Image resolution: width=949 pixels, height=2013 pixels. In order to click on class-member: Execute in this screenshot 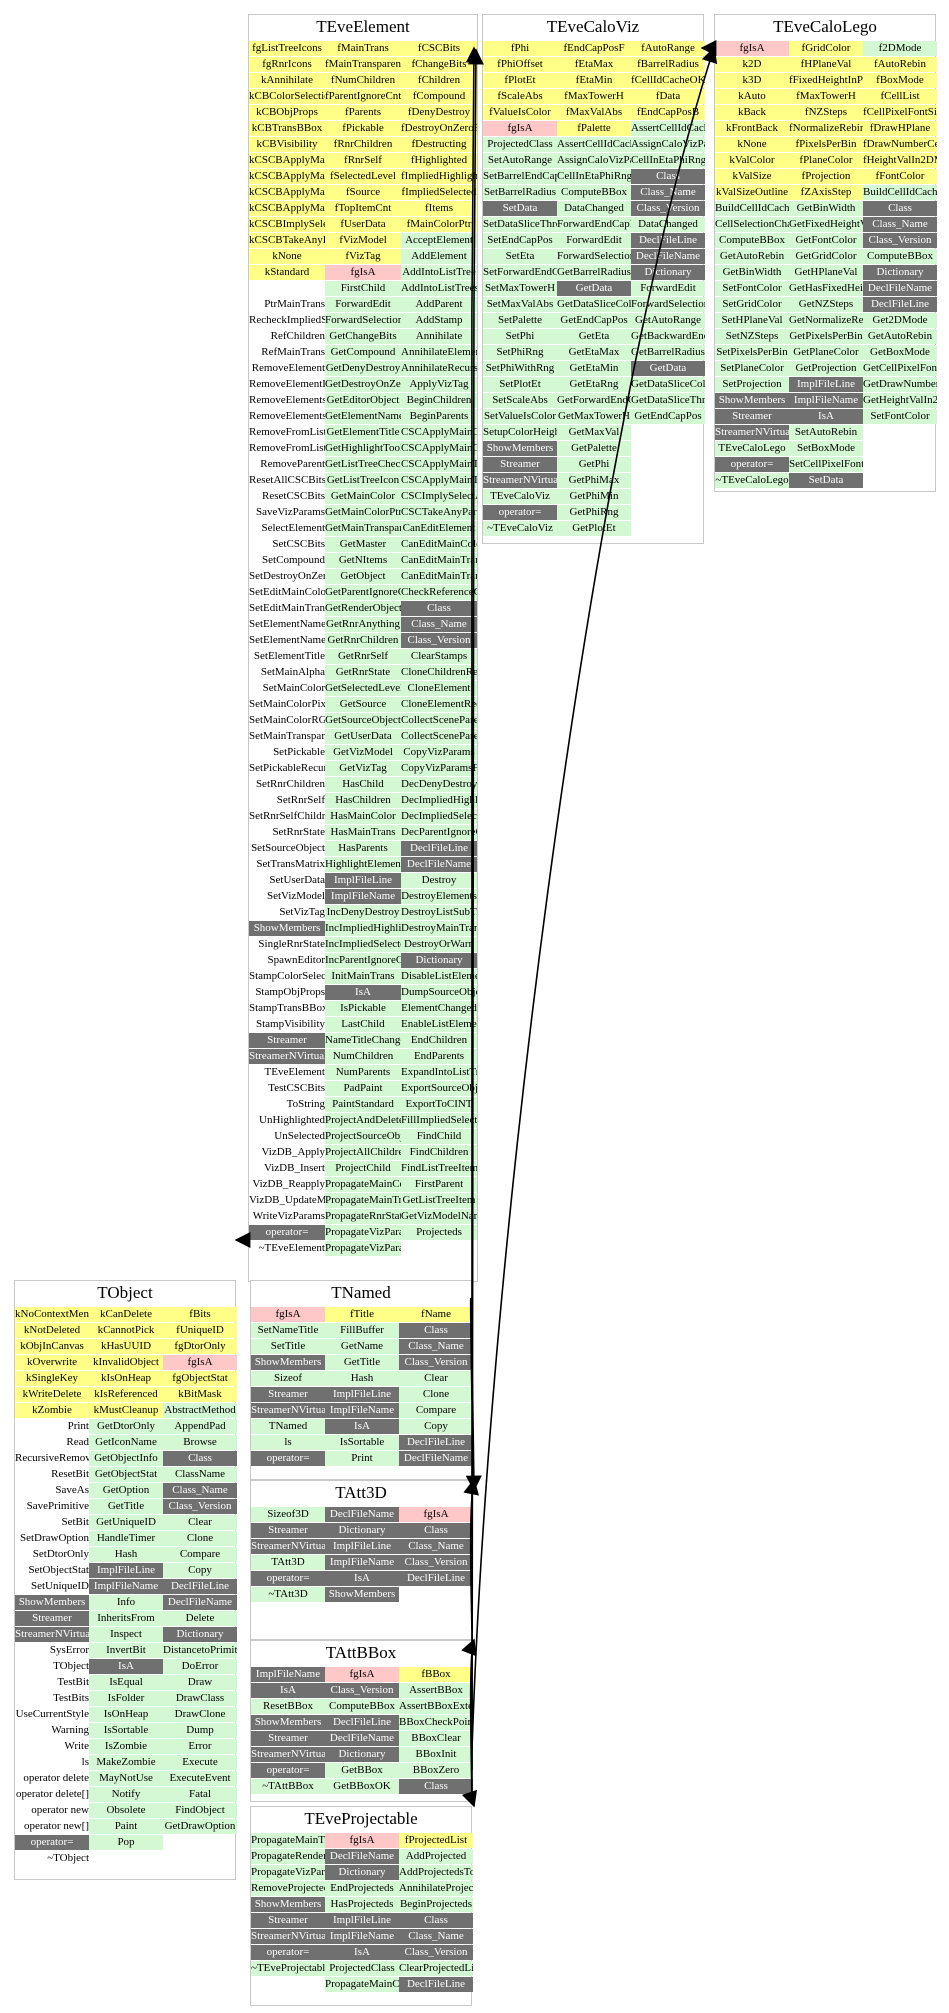, I will do `click(200, 1762)`.